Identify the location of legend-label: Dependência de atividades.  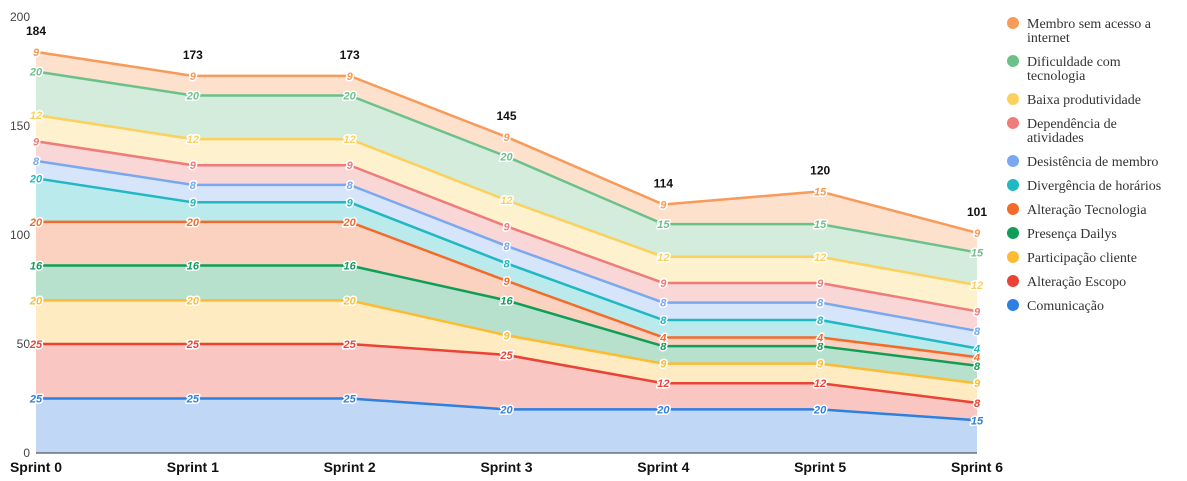
(1072, 131).